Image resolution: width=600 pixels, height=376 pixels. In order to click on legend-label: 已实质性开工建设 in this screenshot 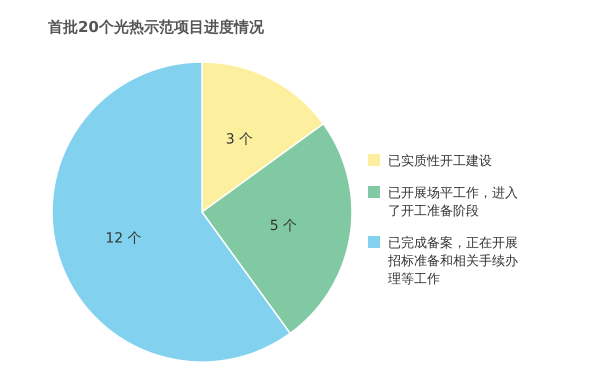, I will do `click(440, 161)`.